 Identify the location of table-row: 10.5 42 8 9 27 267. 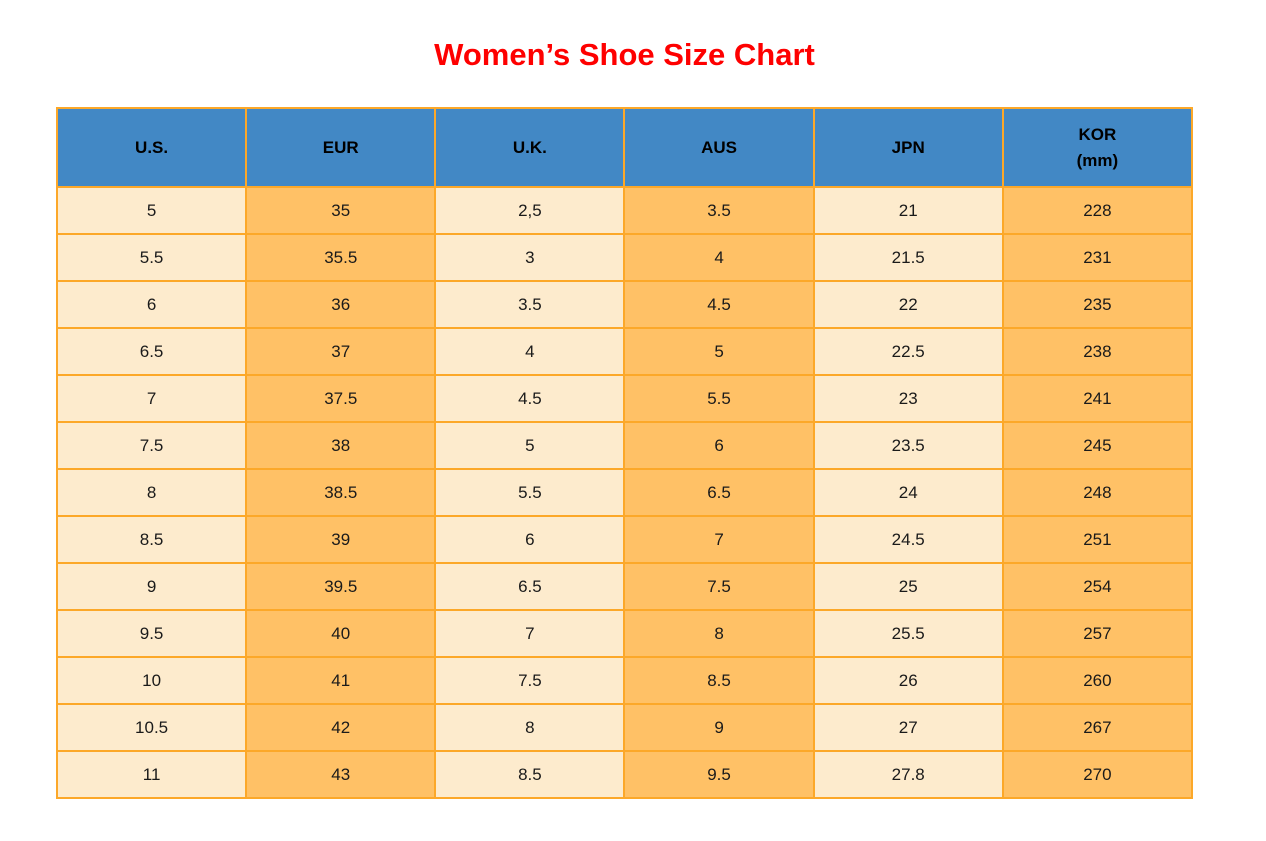
(624, 727).